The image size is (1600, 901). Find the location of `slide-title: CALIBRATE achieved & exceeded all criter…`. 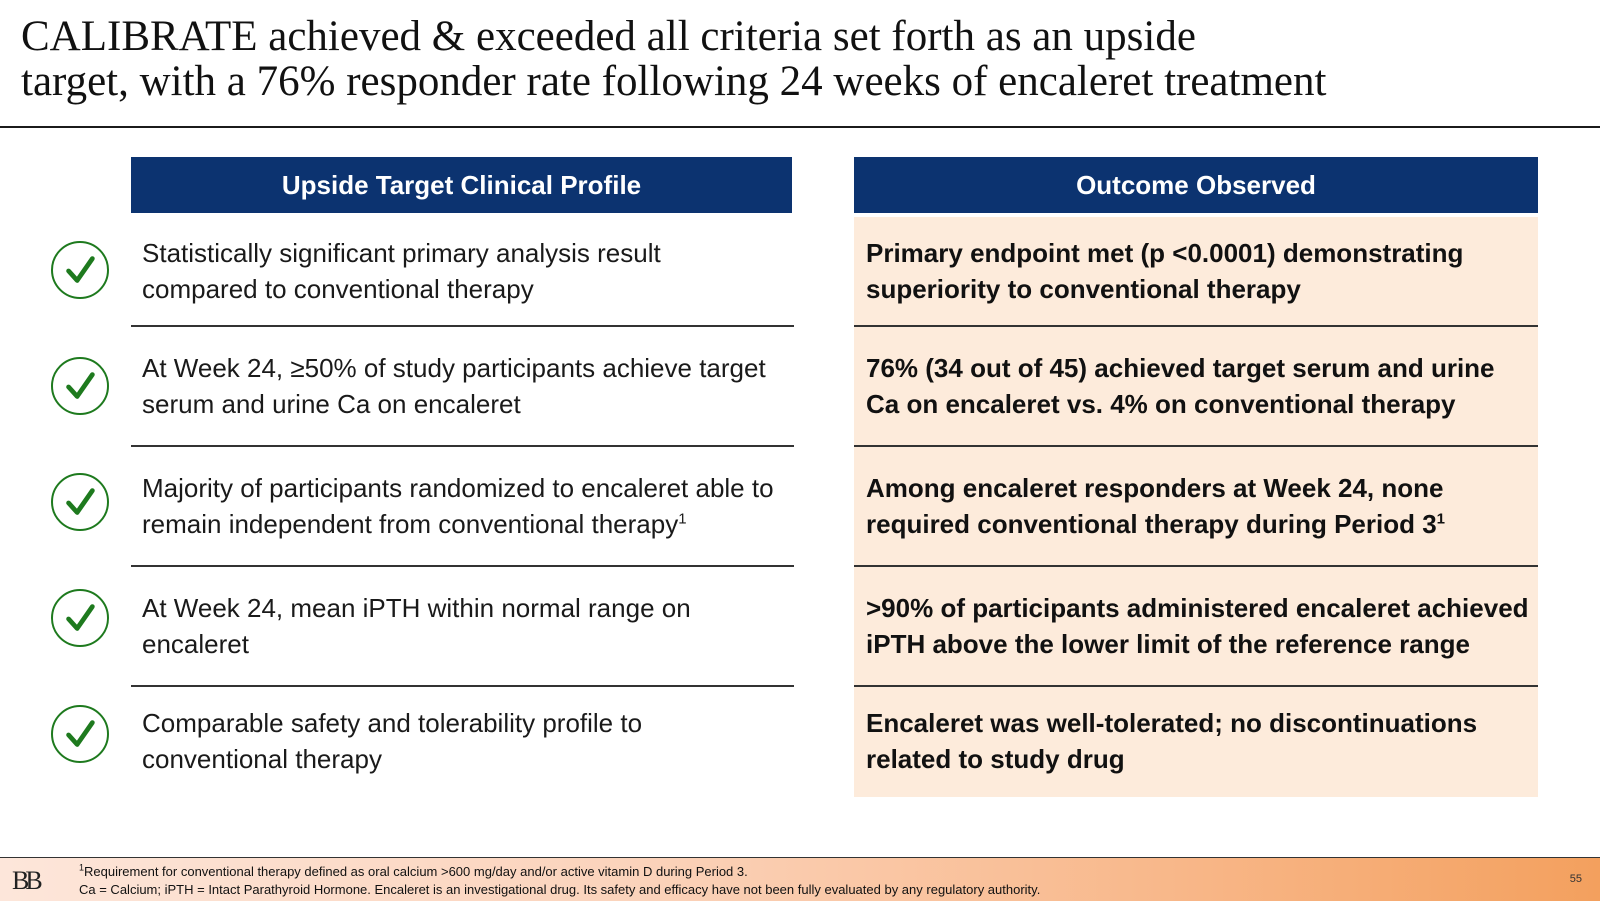

slide-title: CALIBRATE achieved & exceeded all criter… is located at coordinates (801, 59).